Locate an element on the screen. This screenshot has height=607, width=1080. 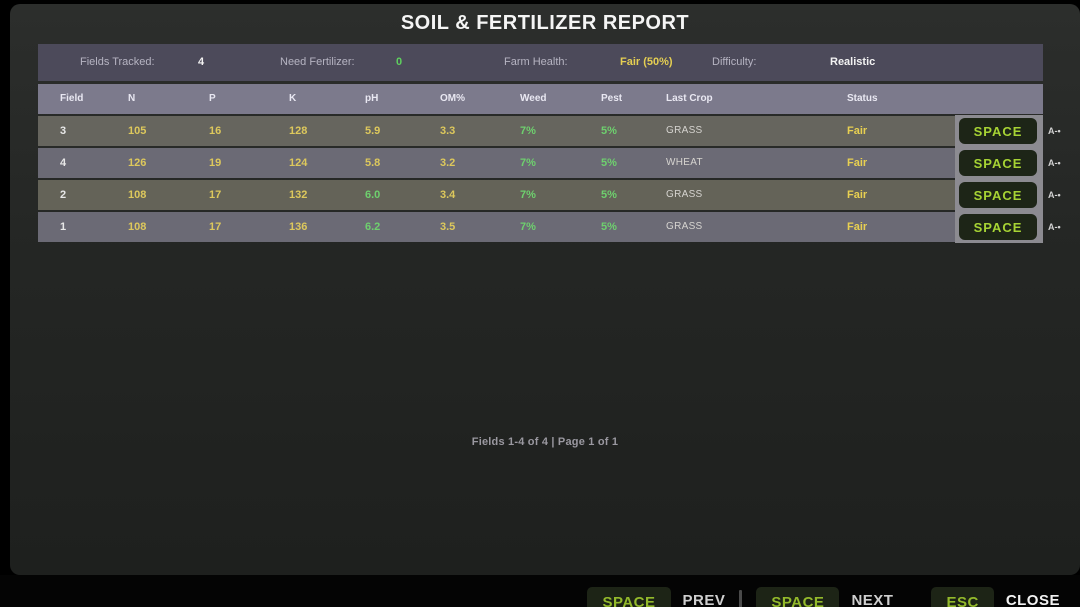
cell-om: 3.2 is located at coordinates (448, 163).